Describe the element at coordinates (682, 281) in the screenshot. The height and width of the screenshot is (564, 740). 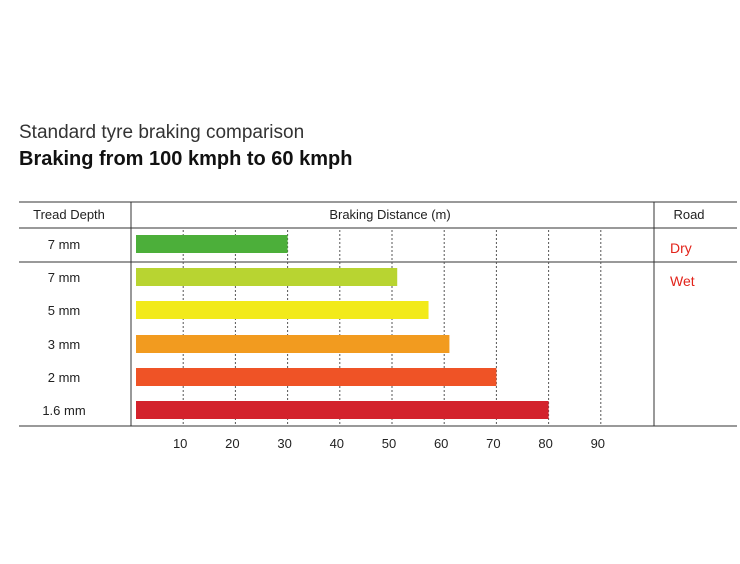
I see `road-label-wet: Wet` at that location.